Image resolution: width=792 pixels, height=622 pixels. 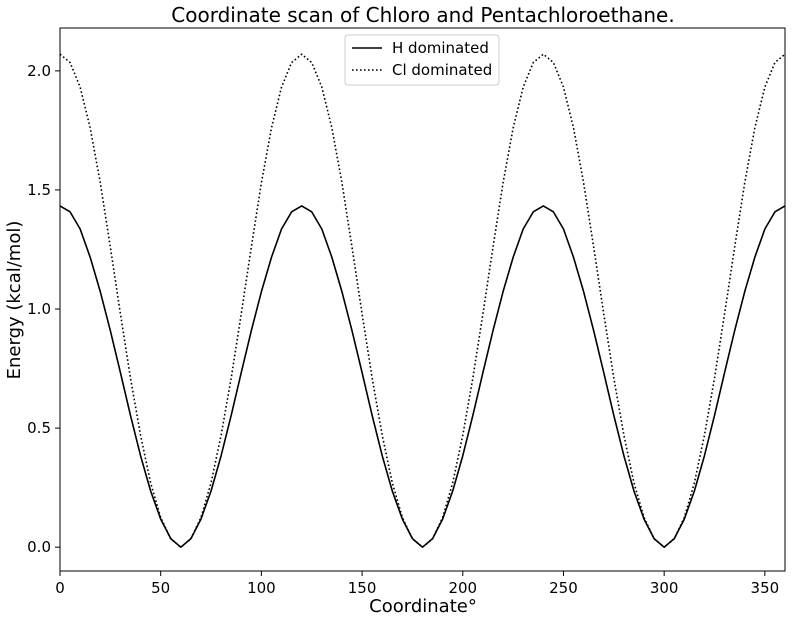 I want to click on y-tick-label: 0.0, so click(x=39, y=547).